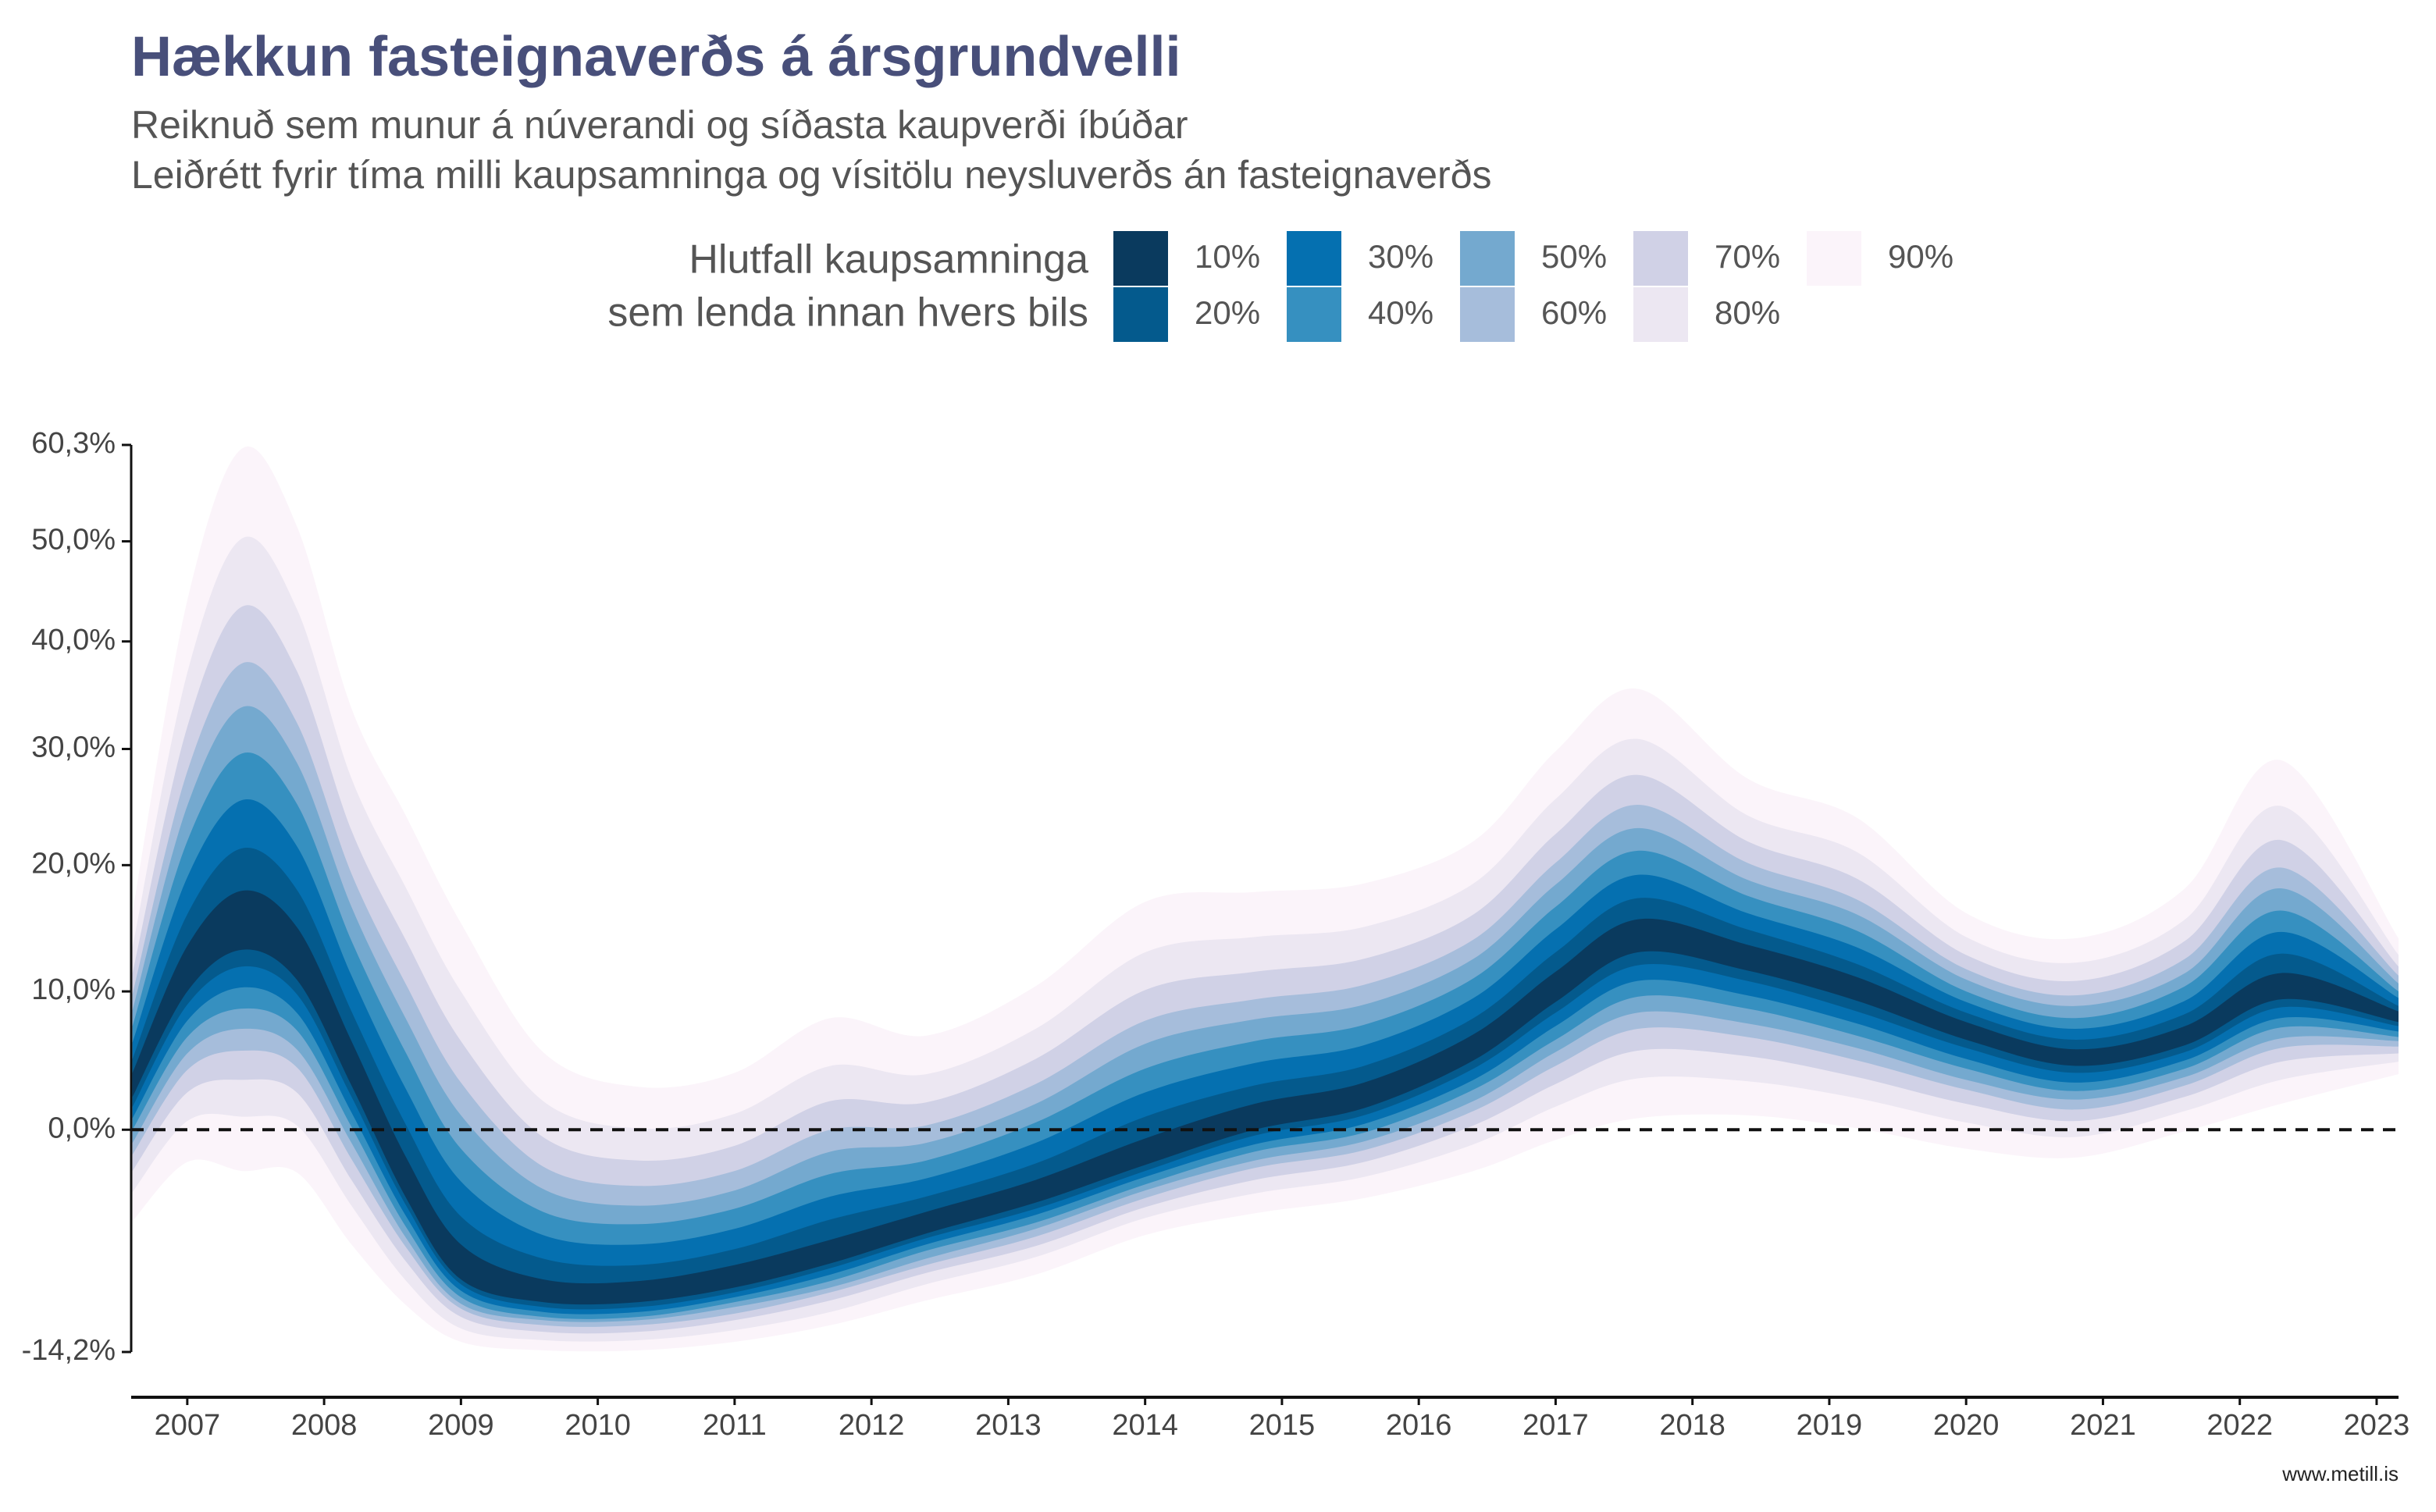  Describe the element at coordinates (73, 747) in the screenshot. I see `y-tick-label: 30,0%` at that location.